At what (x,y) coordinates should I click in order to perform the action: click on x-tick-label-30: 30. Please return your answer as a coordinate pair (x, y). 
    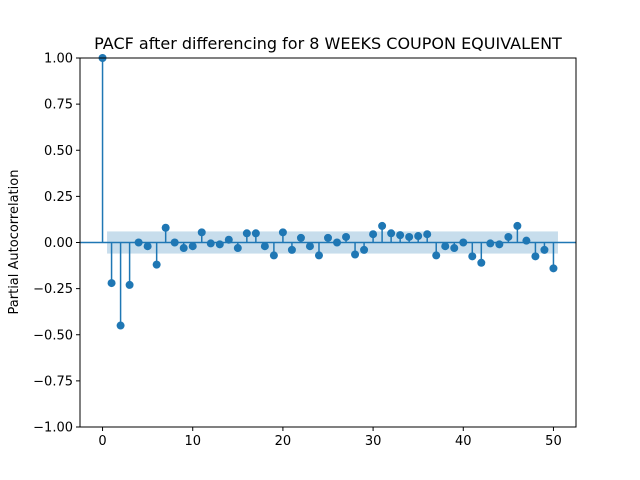
    Looking at the image, I should click on (373, 441).